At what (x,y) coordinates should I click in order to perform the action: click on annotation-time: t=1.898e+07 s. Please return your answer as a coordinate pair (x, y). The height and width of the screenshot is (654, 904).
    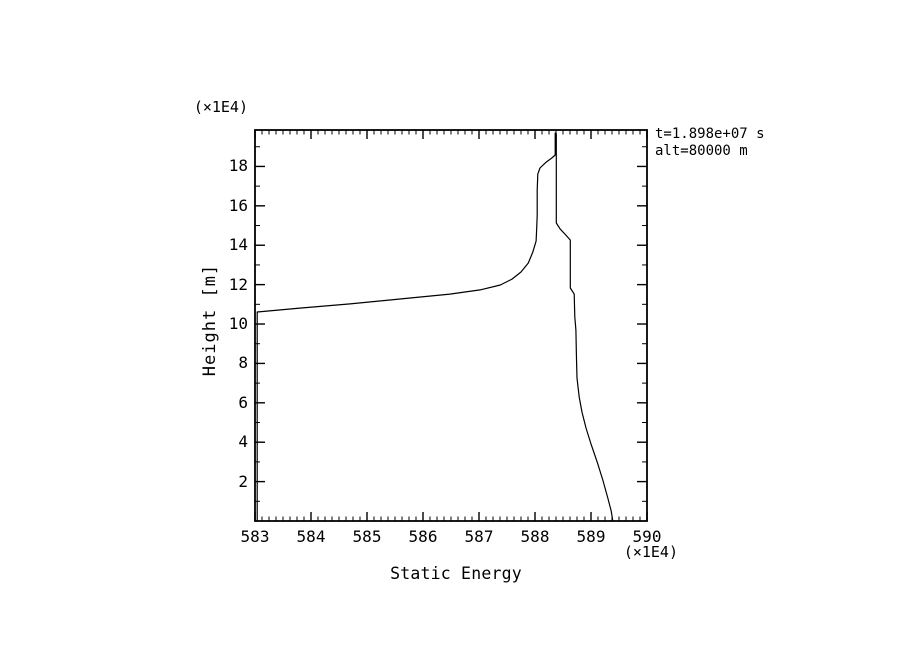
    Looking at the image, I should click on (710, 134).